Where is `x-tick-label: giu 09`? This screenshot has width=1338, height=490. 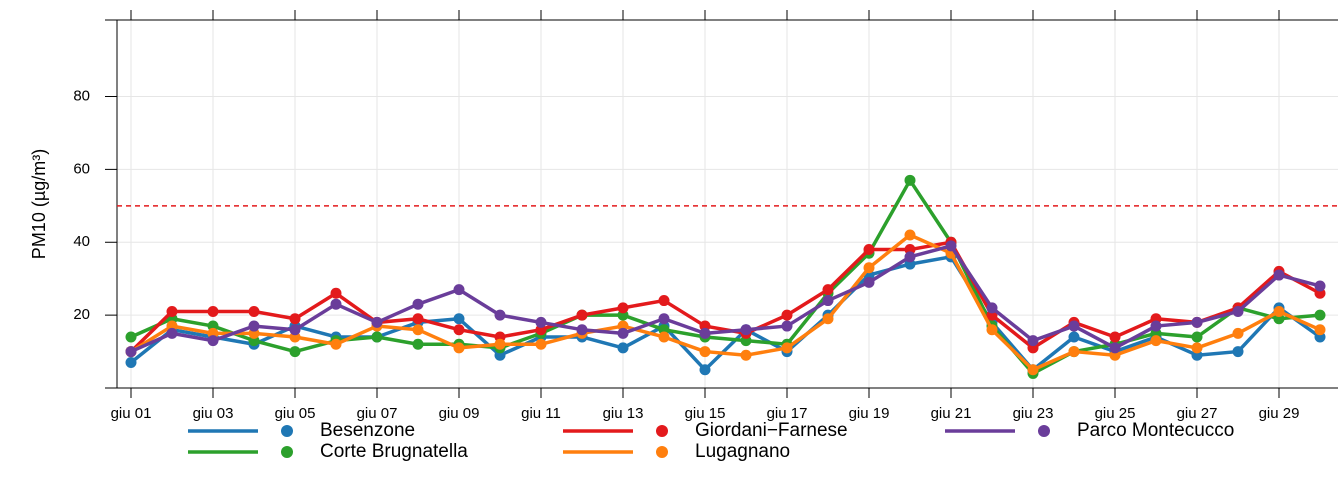
x-tick-label: giu 09 is located at coordinates (459, 413).